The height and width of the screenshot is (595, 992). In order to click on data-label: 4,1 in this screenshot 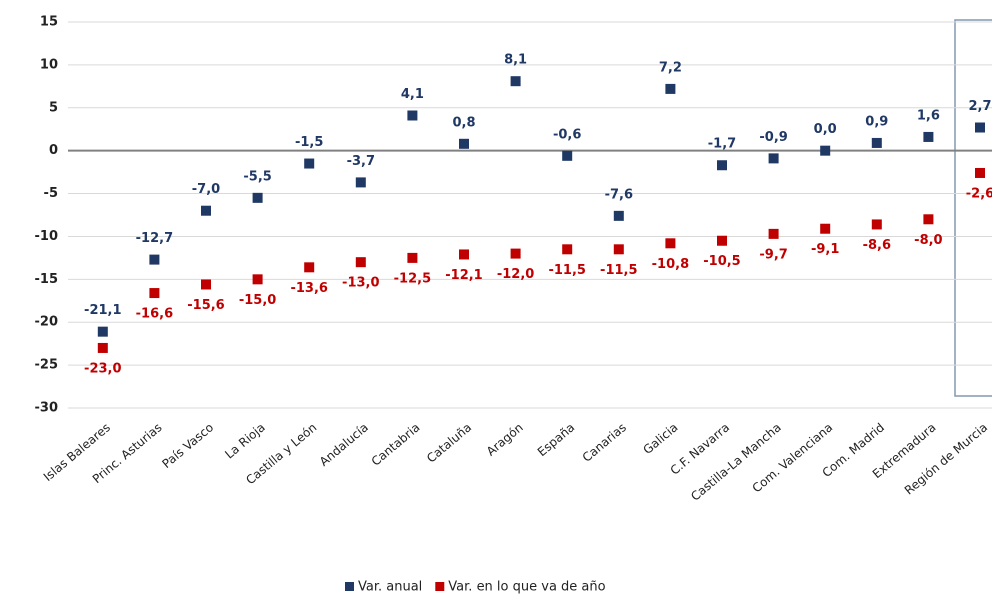, I will do `click(412, 94)`.